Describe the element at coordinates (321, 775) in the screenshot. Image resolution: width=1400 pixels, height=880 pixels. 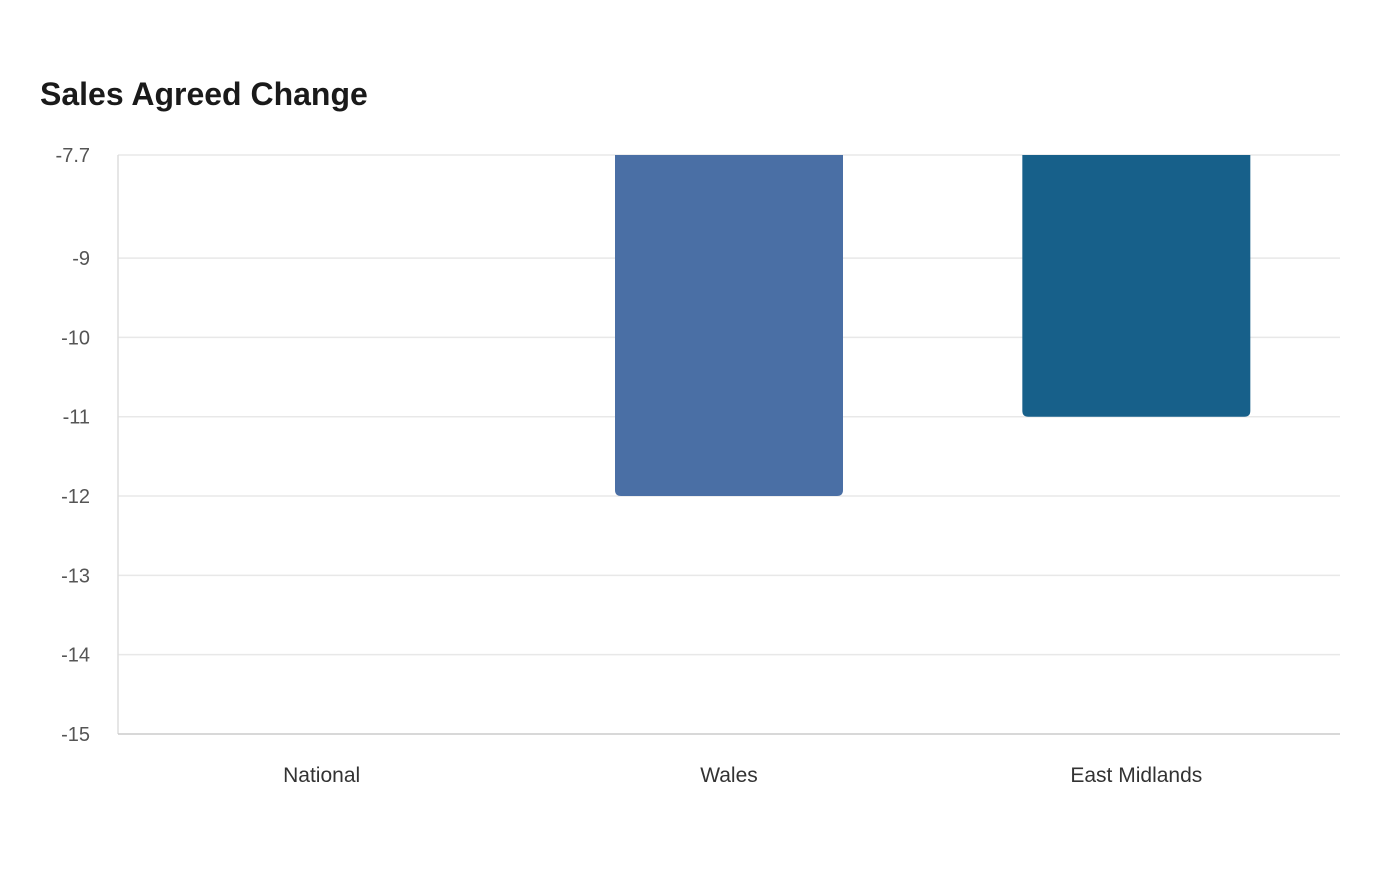
I see `x-tick-label: National` at that location.